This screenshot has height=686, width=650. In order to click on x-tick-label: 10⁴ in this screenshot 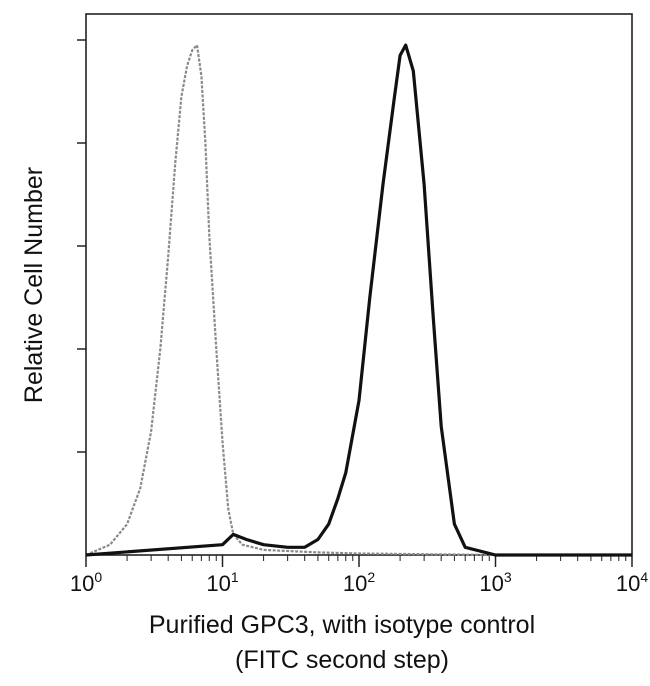, I will do `click(632, 582)`.